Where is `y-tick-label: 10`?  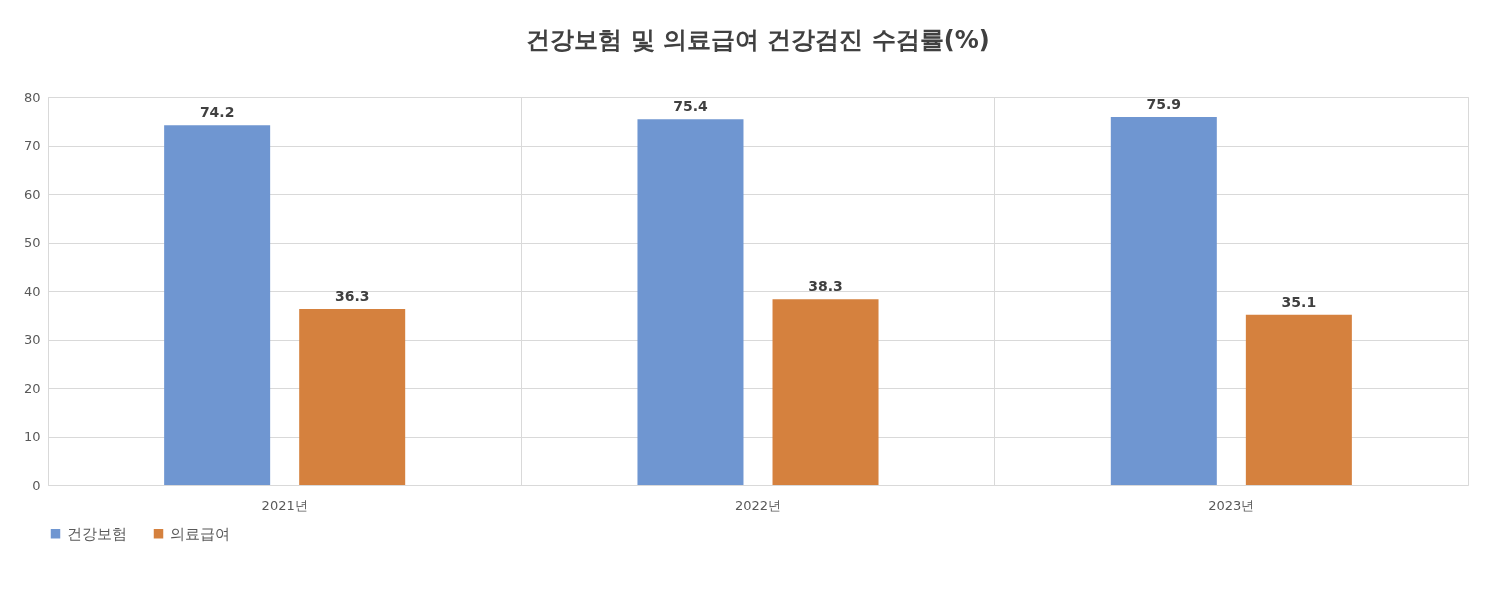 y-tick-label: 10 is located at coordinates (32, 436).